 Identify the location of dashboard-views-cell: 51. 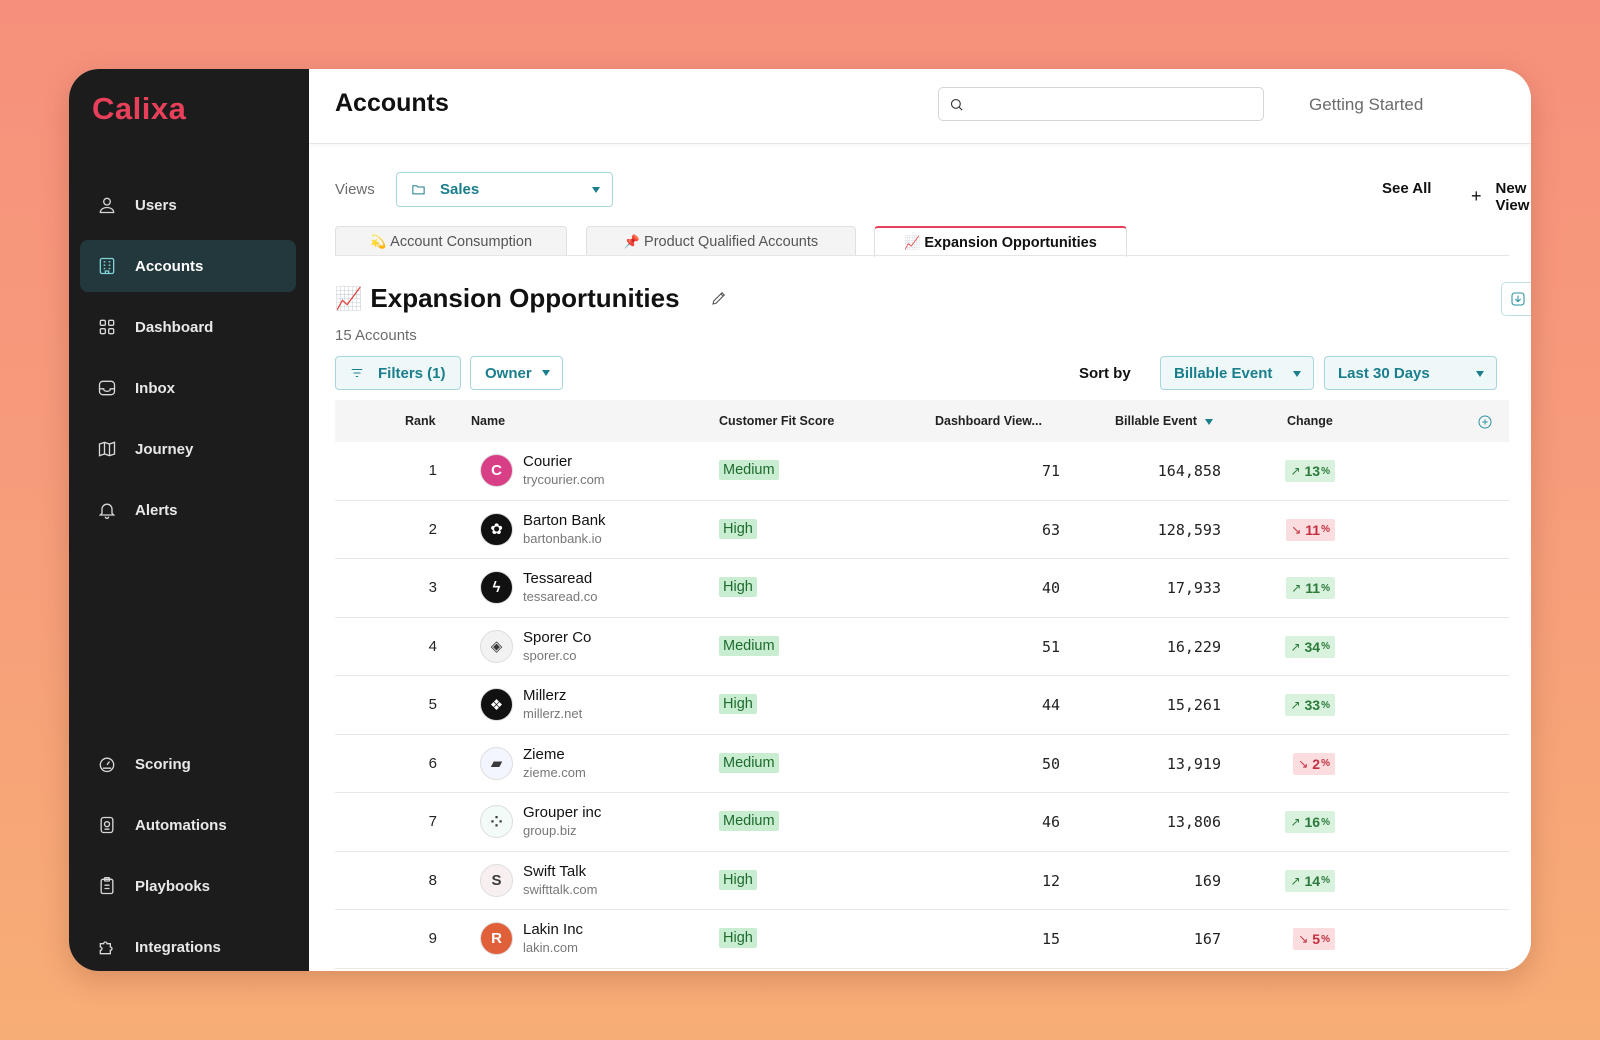
(1050, 646).